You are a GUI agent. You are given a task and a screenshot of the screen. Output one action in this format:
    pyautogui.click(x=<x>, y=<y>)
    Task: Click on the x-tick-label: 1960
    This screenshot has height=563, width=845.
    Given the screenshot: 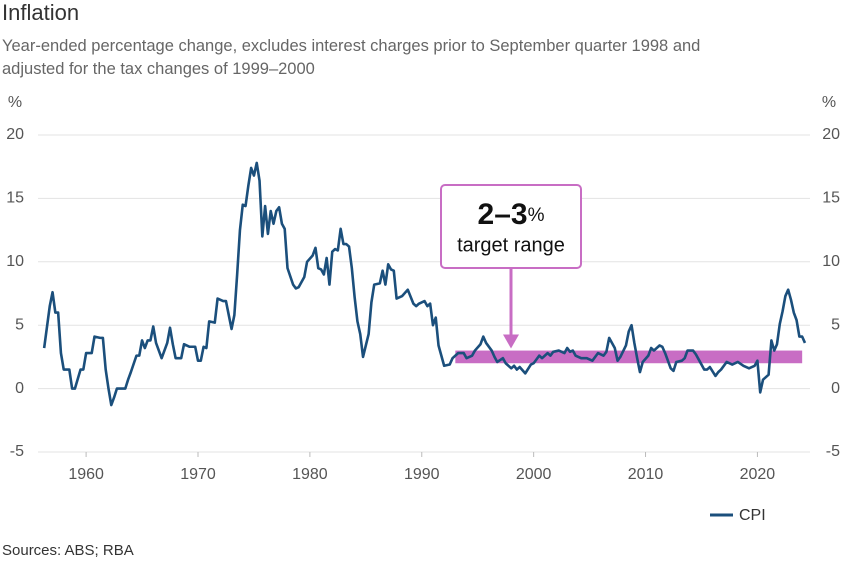 What is the action you would take?
    pyautogui.click(x=86, y=474)
    